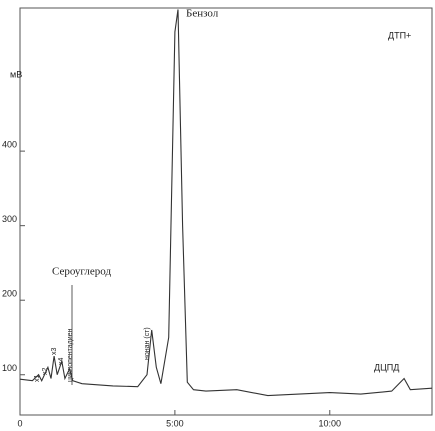  What do you see at coordinates (9, 144) in the screenshot?
I see `y-tick-label: 400` at bounding box center [9, 144].